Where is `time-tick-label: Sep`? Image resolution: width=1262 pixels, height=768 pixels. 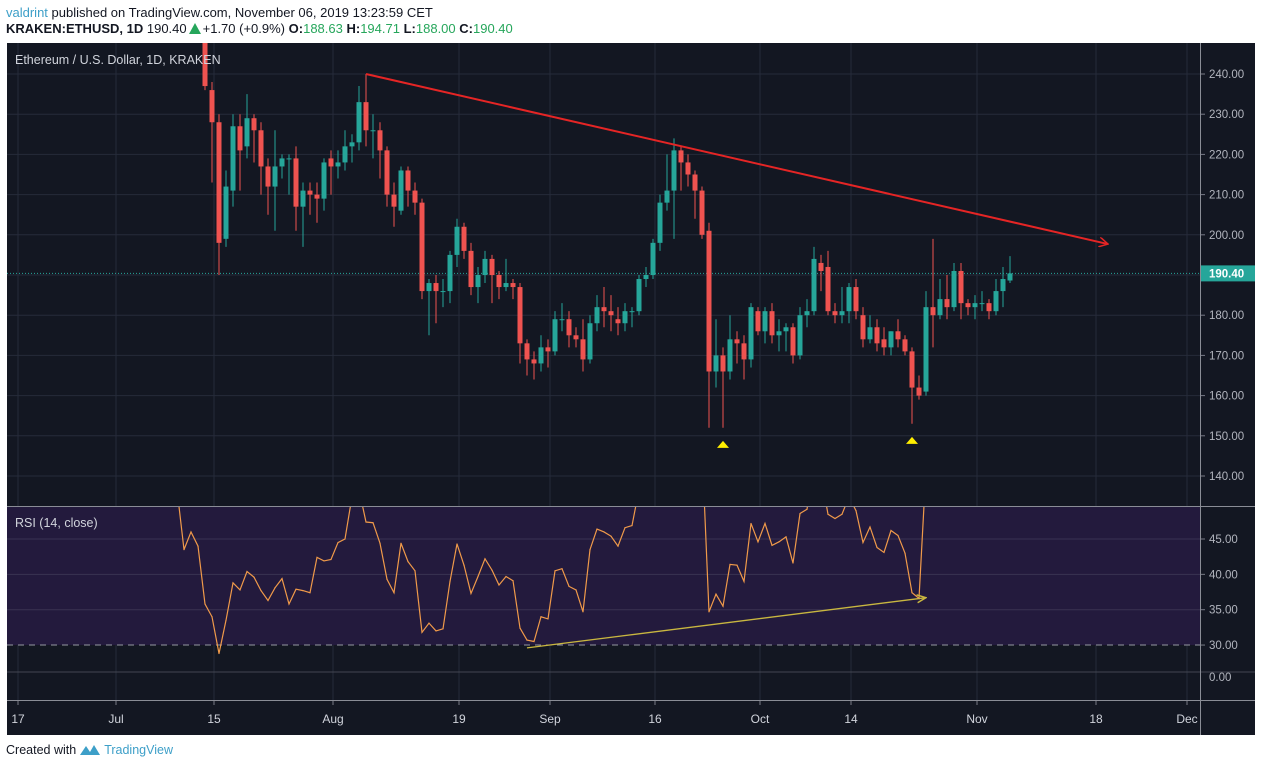
time-tick-label: Sep is located at coordinates (550, 719).